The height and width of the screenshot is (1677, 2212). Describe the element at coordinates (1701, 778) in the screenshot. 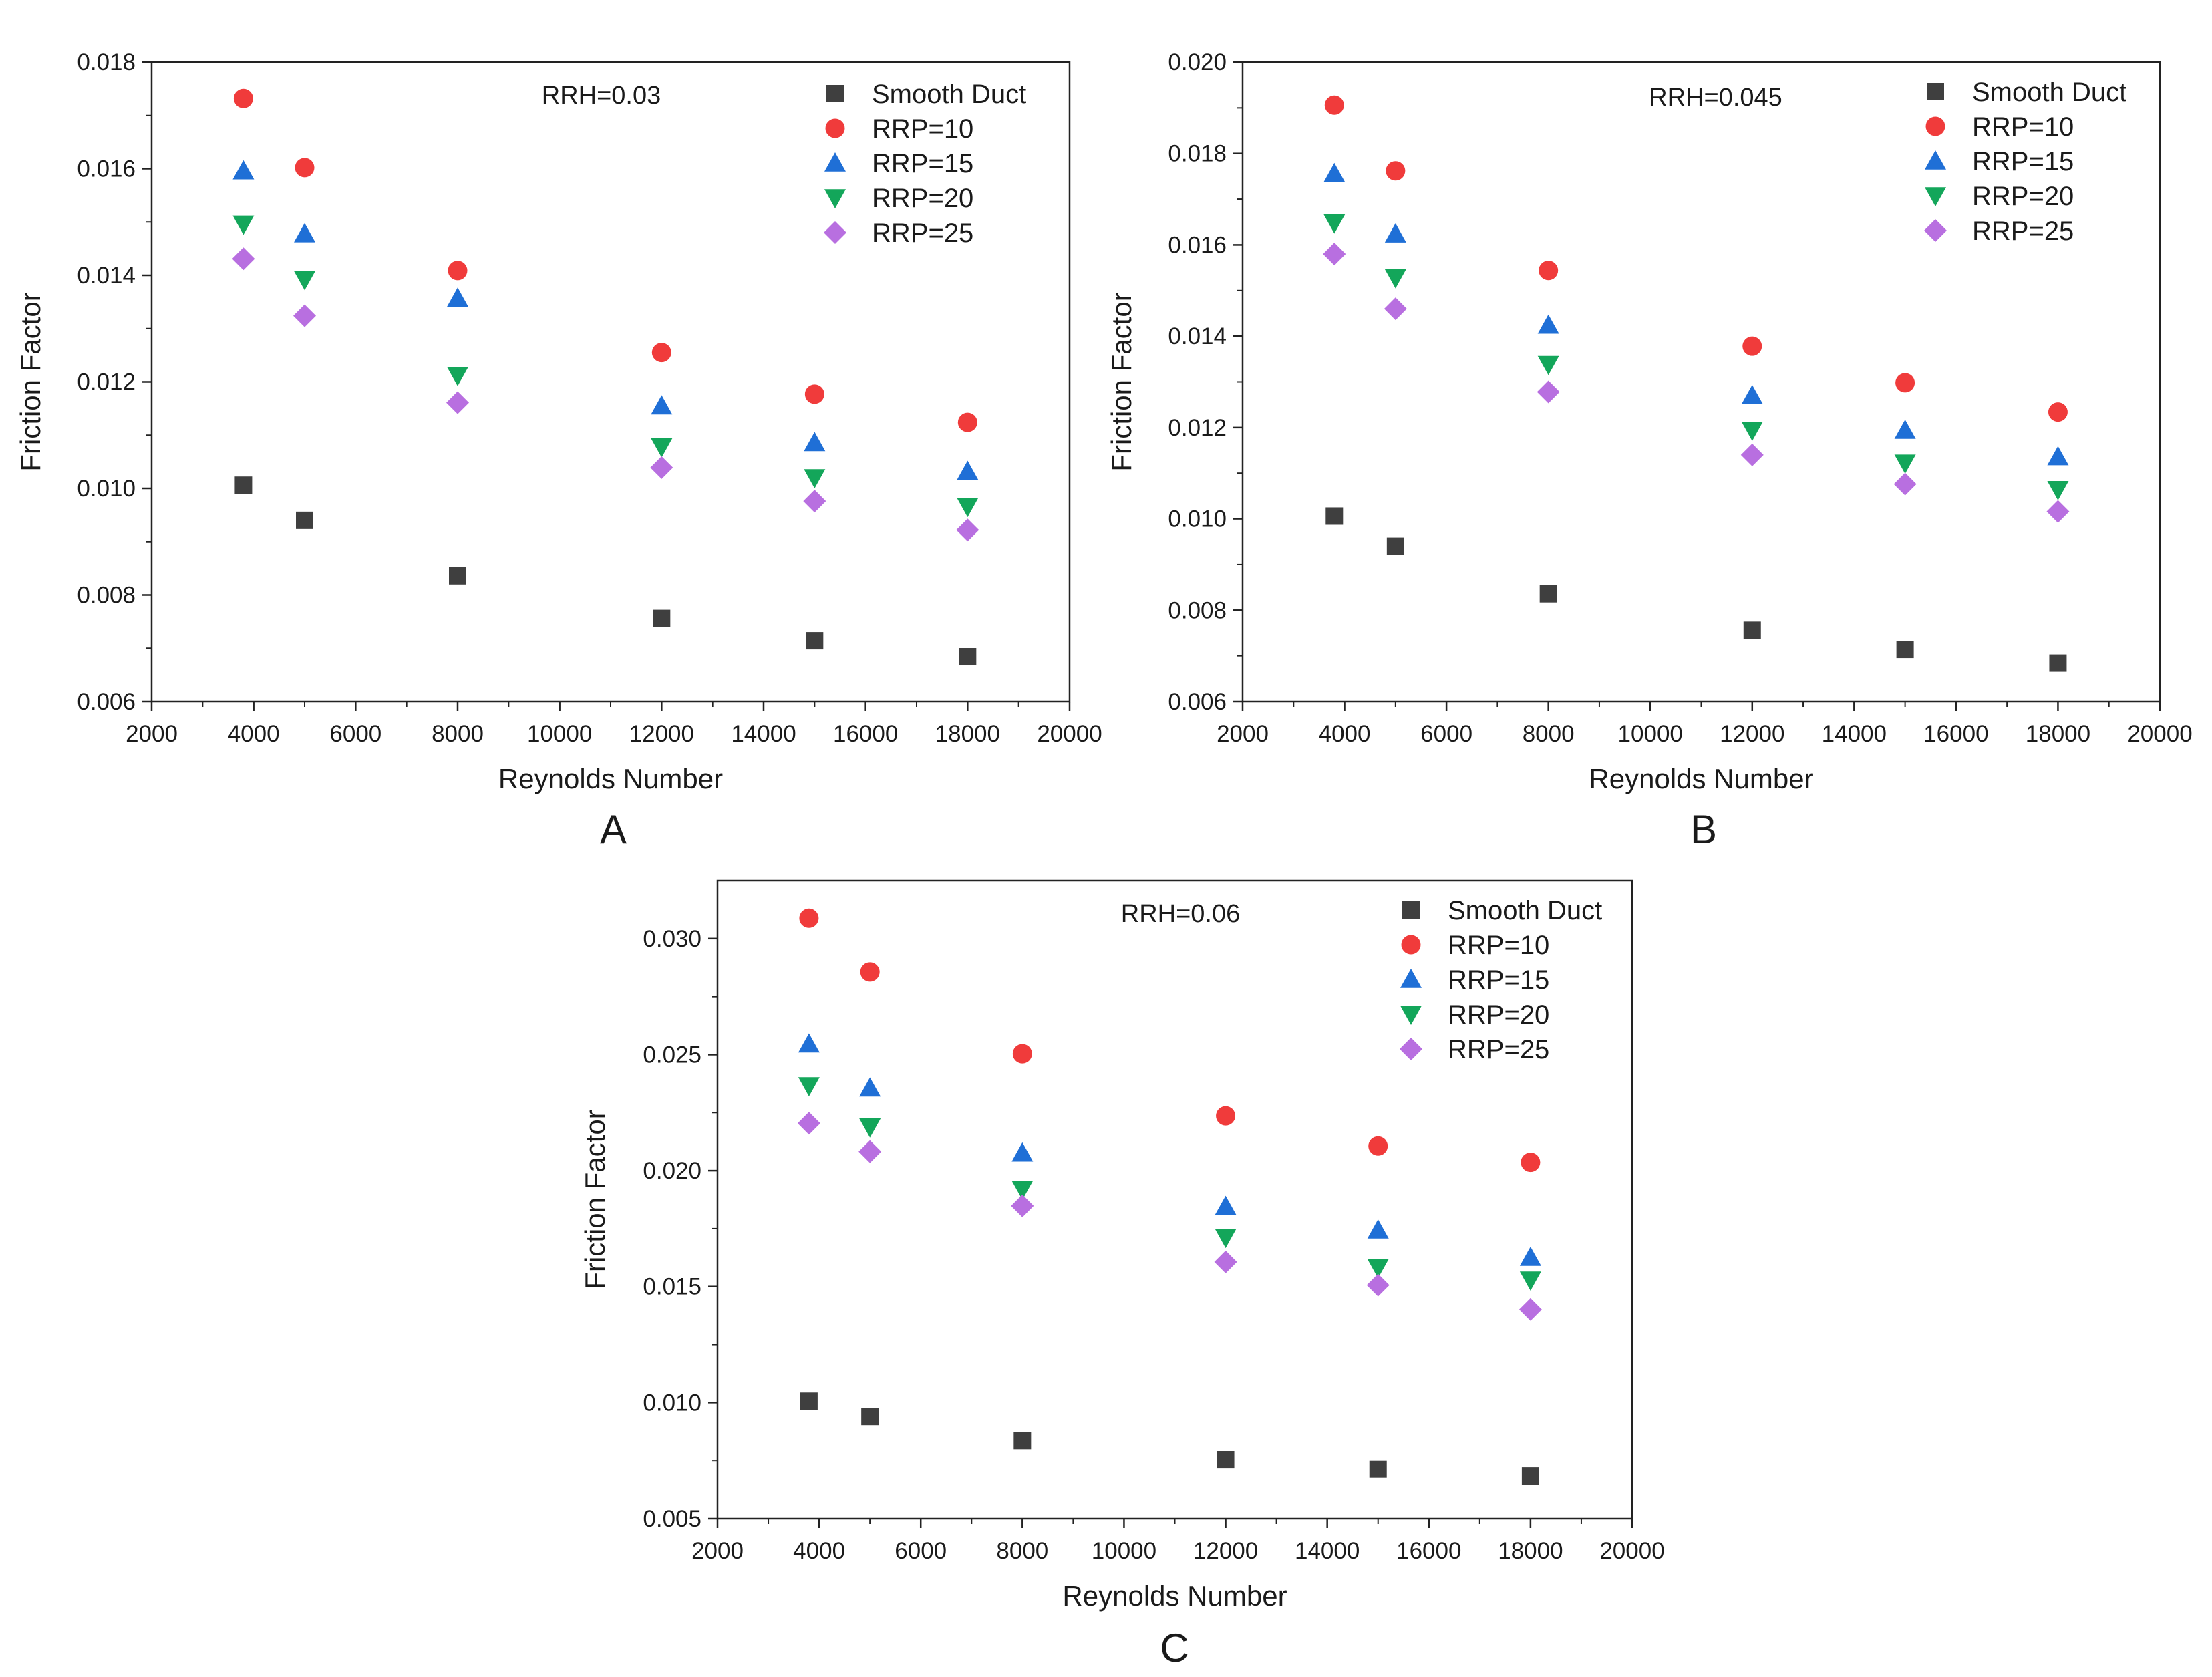

I see `x-axis-title: Reynolds Number` at that location.